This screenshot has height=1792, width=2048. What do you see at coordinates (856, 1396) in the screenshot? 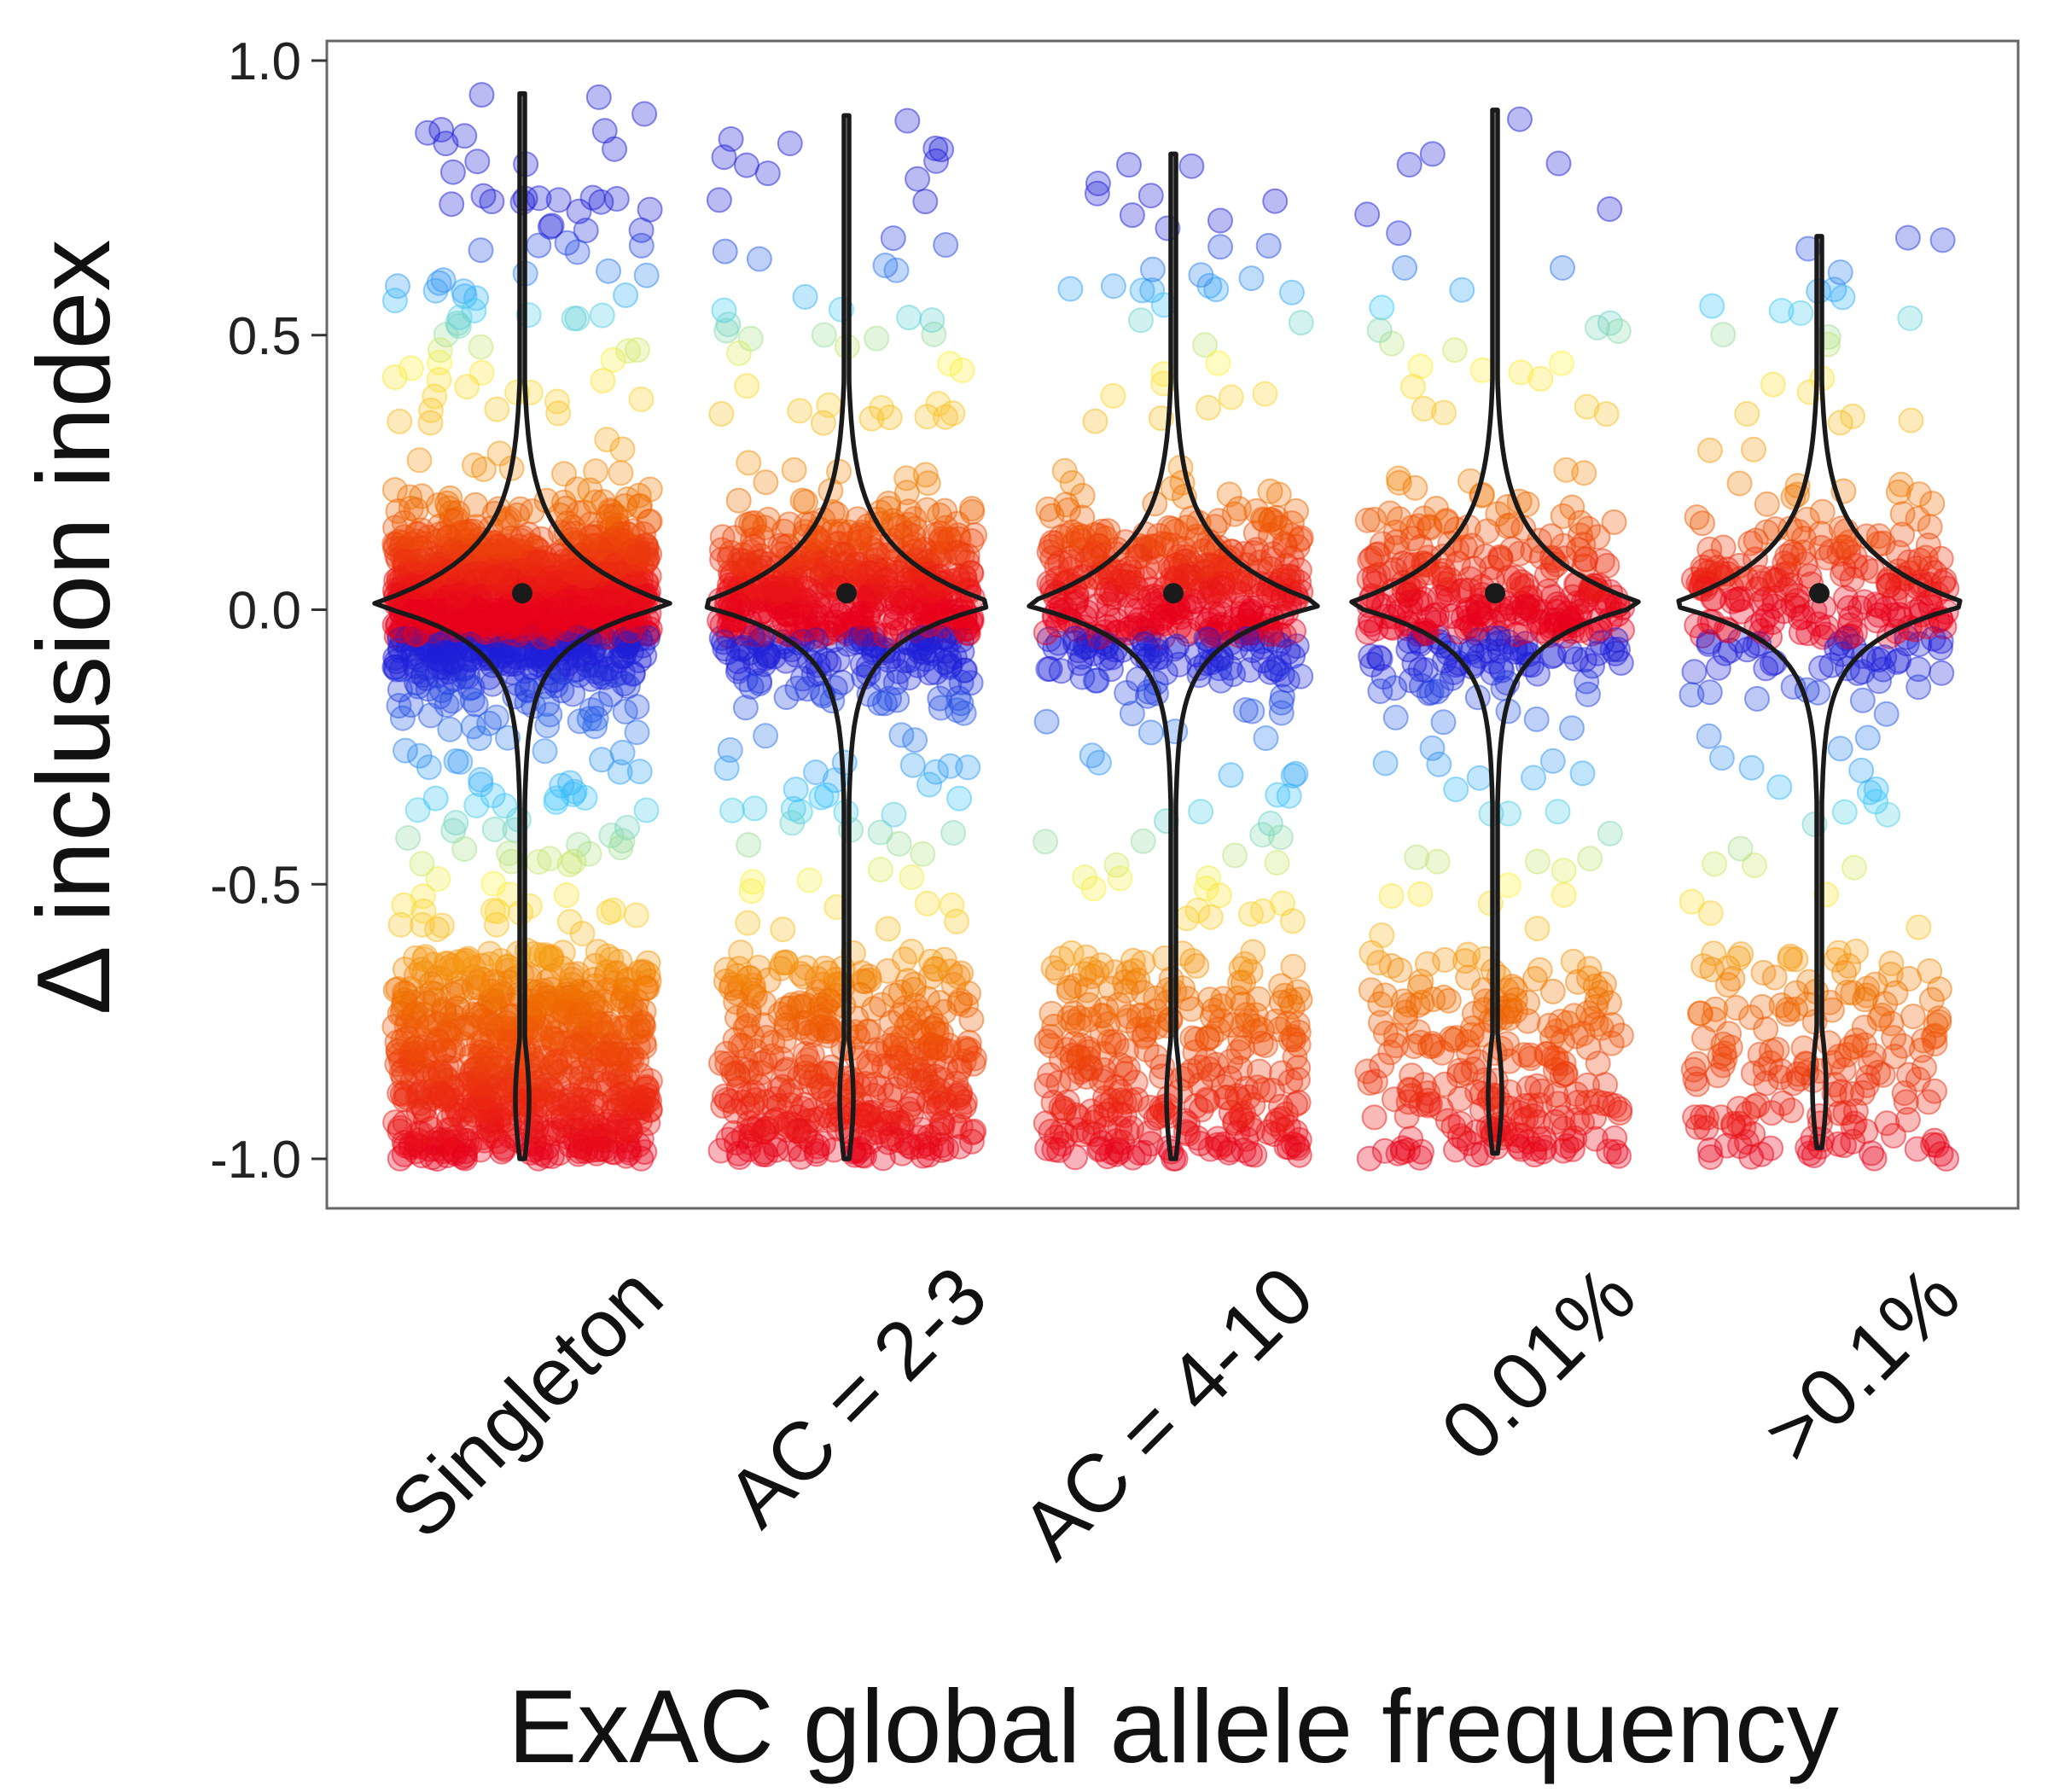
I see `x-tick-label: AC = 2-3` at bounding box center [856, 1396].